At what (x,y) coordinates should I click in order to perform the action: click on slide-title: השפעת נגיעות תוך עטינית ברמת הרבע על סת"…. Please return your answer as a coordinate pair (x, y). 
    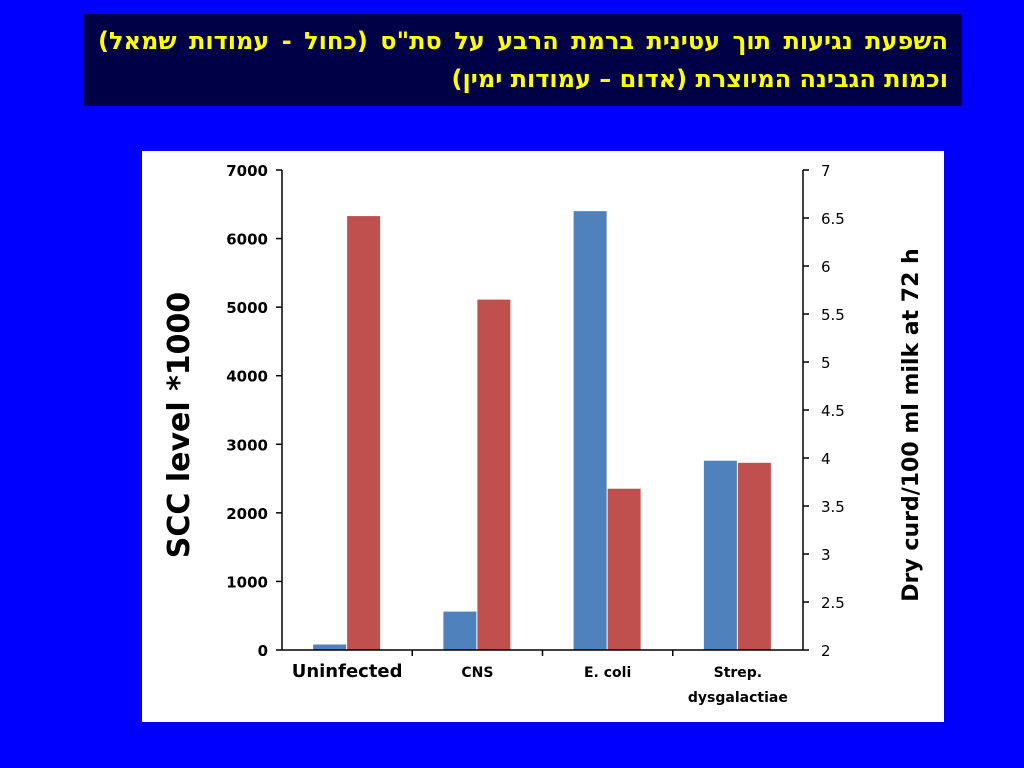
    Looking at the image, I should click on (523, 60).